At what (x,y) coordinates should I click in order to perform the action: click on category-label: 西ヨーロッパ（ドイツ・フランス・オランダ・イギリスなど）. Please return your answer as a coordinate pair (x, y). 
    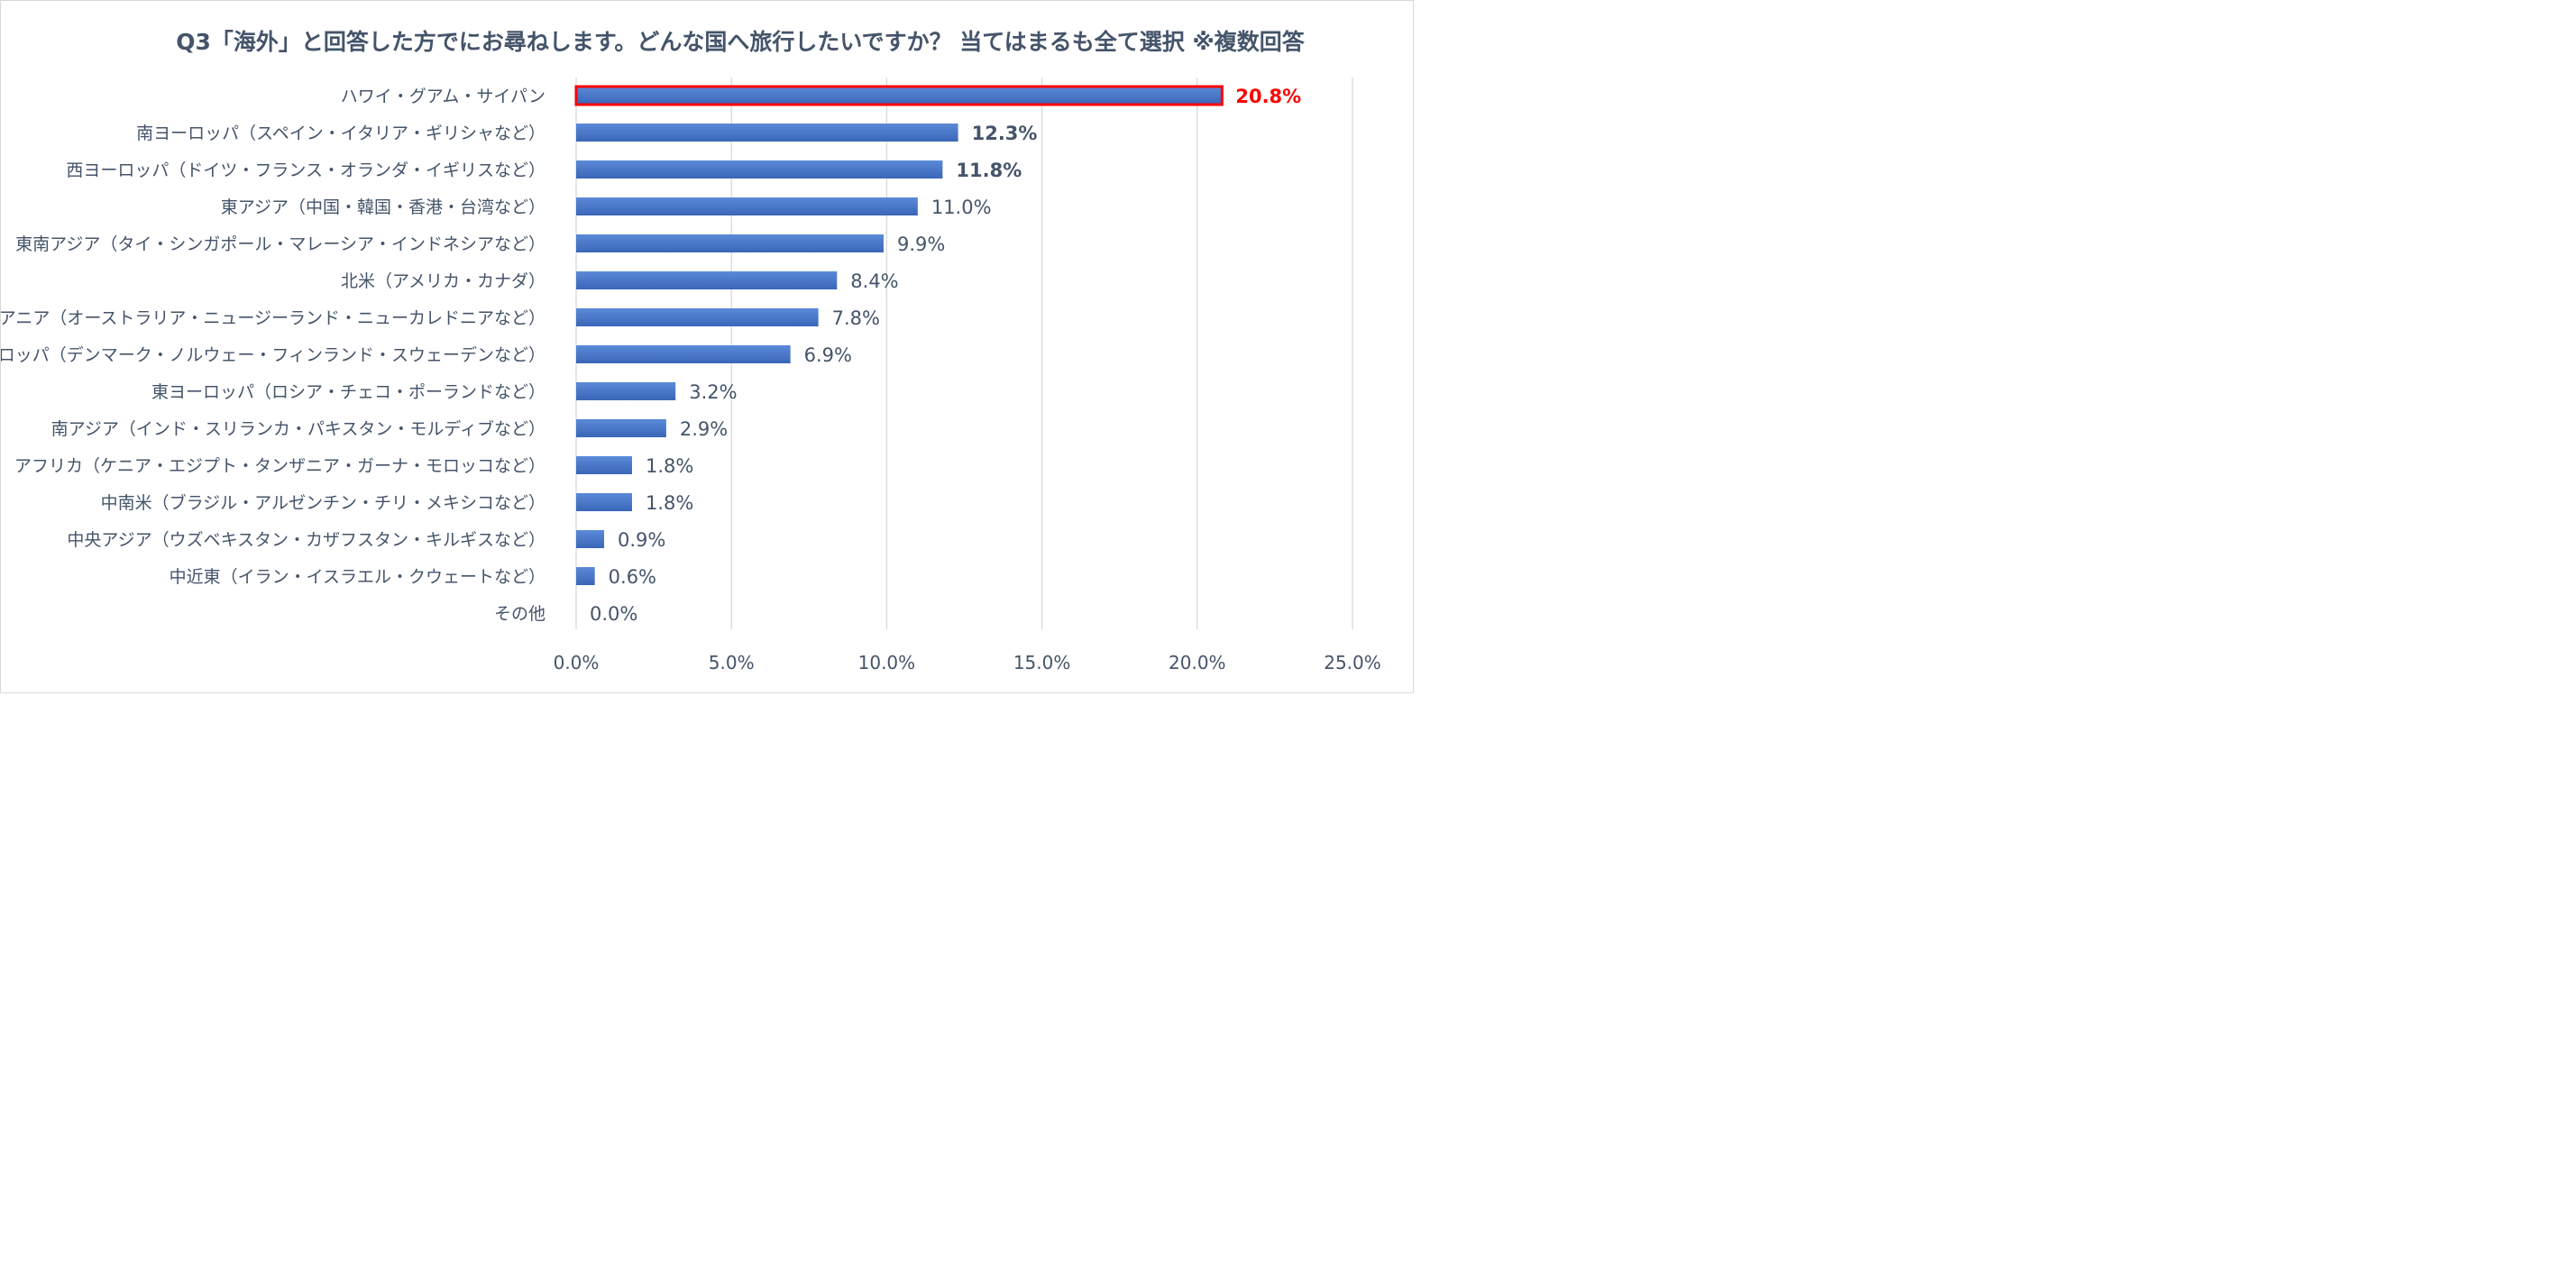
    Looking at the image, I should click on (305, 170).